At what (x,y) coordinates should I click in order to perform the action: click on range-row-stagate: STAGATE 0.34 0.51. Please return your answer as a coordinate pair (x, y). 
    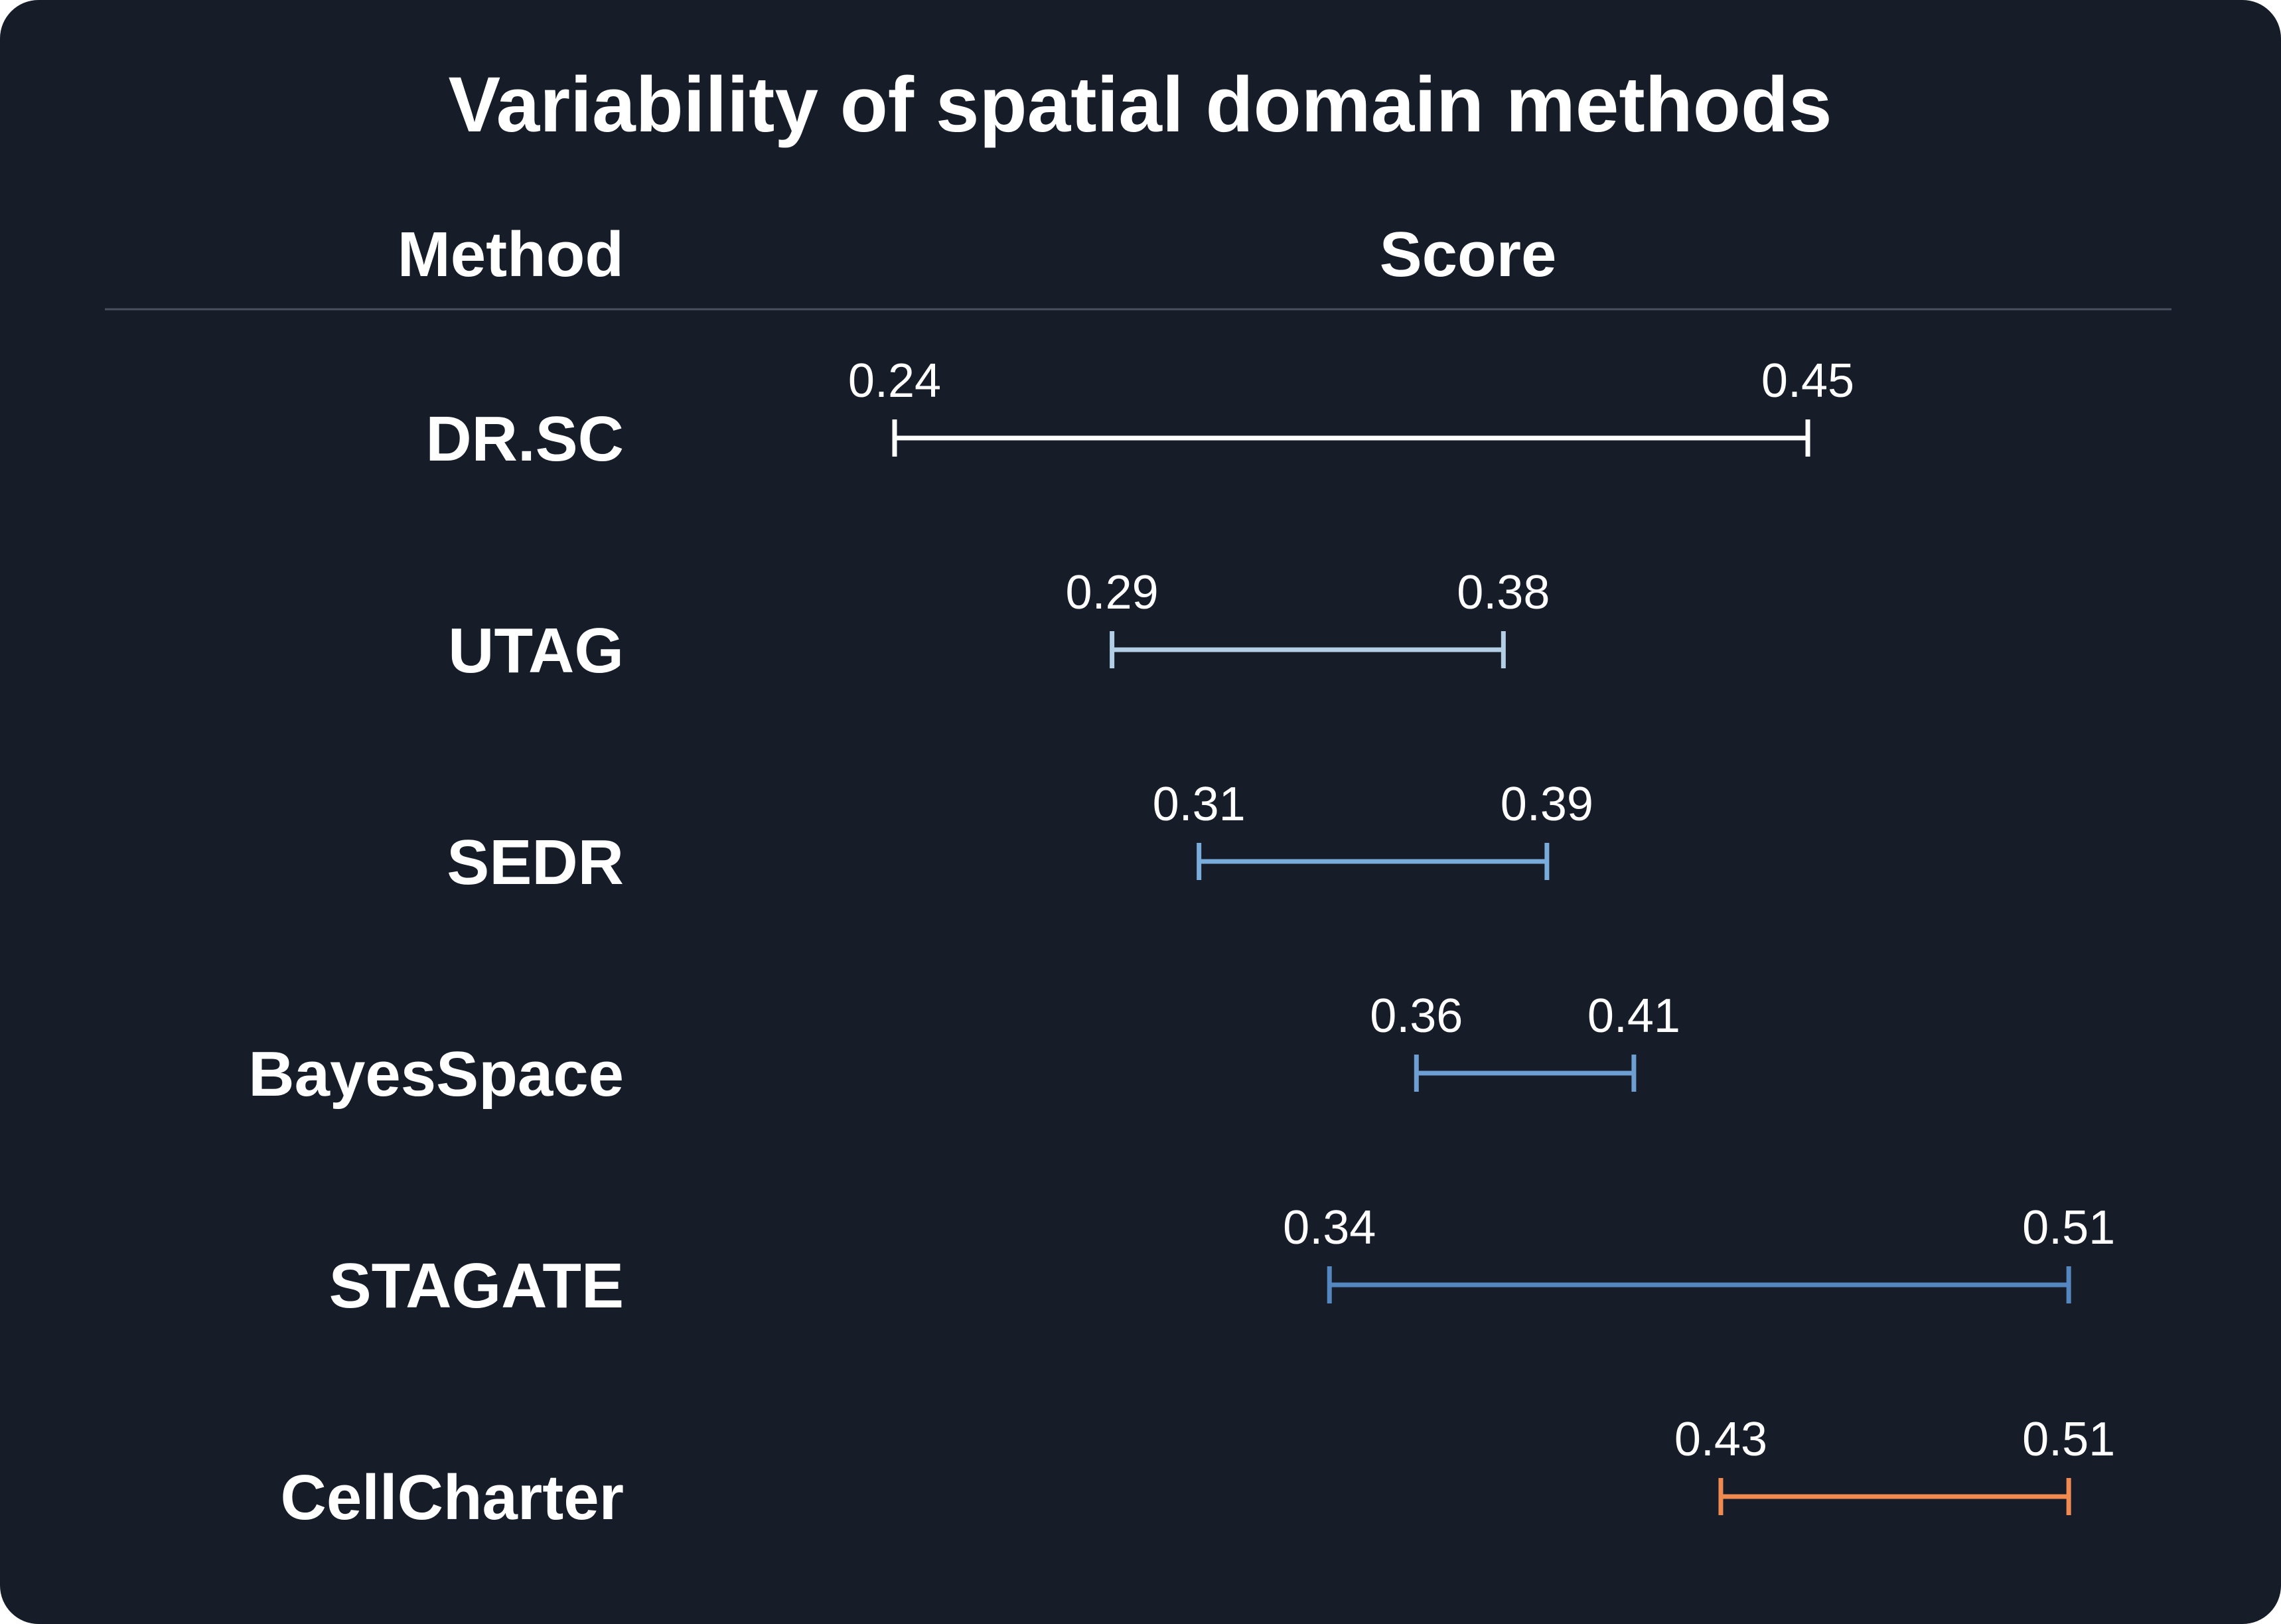
    Looking at the image, I should click on (1222, 1261).